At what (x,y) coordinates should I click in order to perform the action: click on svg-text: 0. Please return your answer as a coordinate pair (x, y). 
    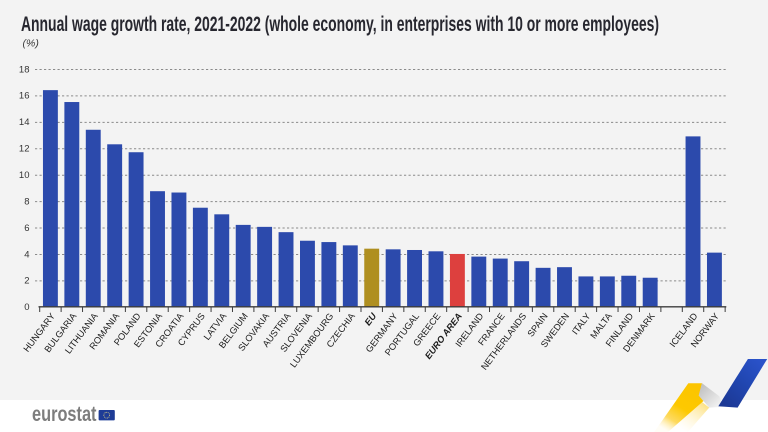
    Looking at the image, I should click on (26, 307).